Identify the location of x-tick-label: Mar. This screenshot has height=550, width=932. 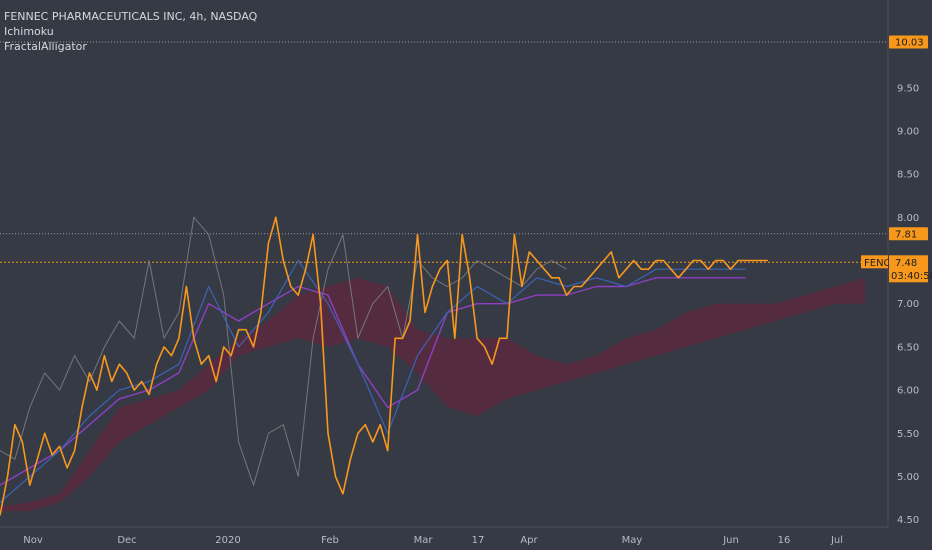
(424, 540).